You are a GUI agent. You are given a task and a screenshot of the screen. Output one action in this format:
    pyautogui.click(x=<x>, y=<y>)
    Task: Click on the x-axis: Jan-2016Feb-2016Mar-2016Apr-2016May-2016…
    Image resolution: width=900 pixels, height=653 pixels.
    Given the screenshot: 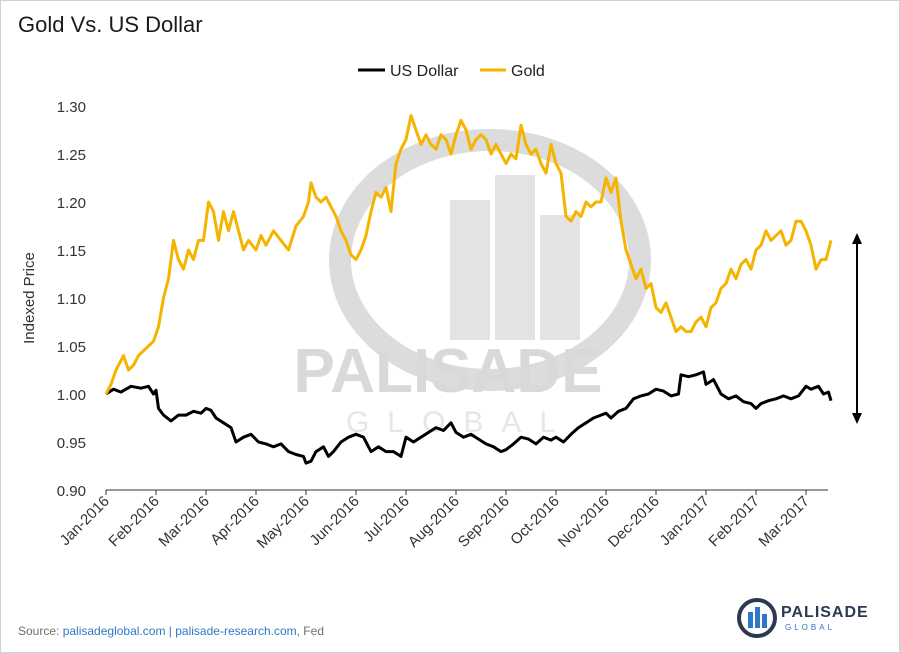 What is the action you would take?
    pyautogui.click(x=442, y=520)
    